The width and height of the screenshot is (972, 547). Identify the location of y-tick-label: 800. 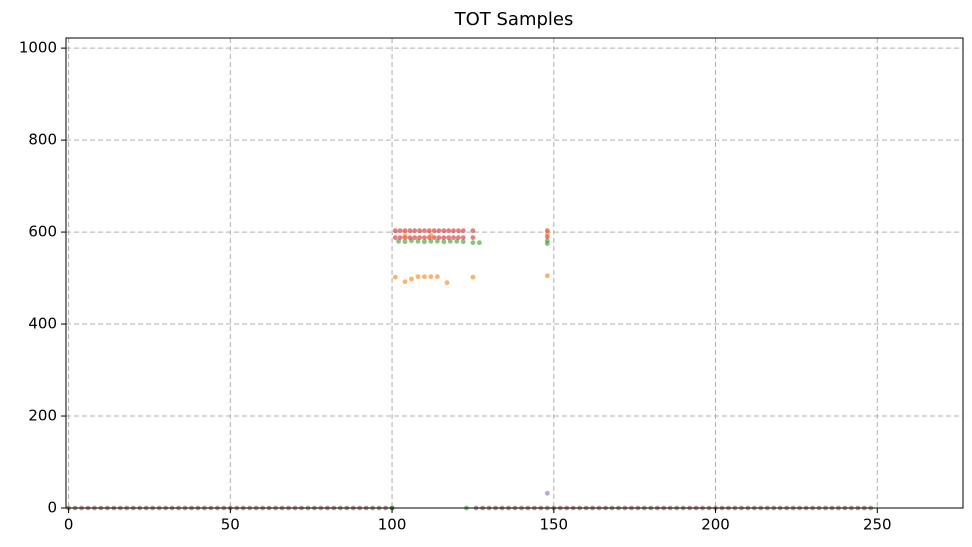
(42, 140).